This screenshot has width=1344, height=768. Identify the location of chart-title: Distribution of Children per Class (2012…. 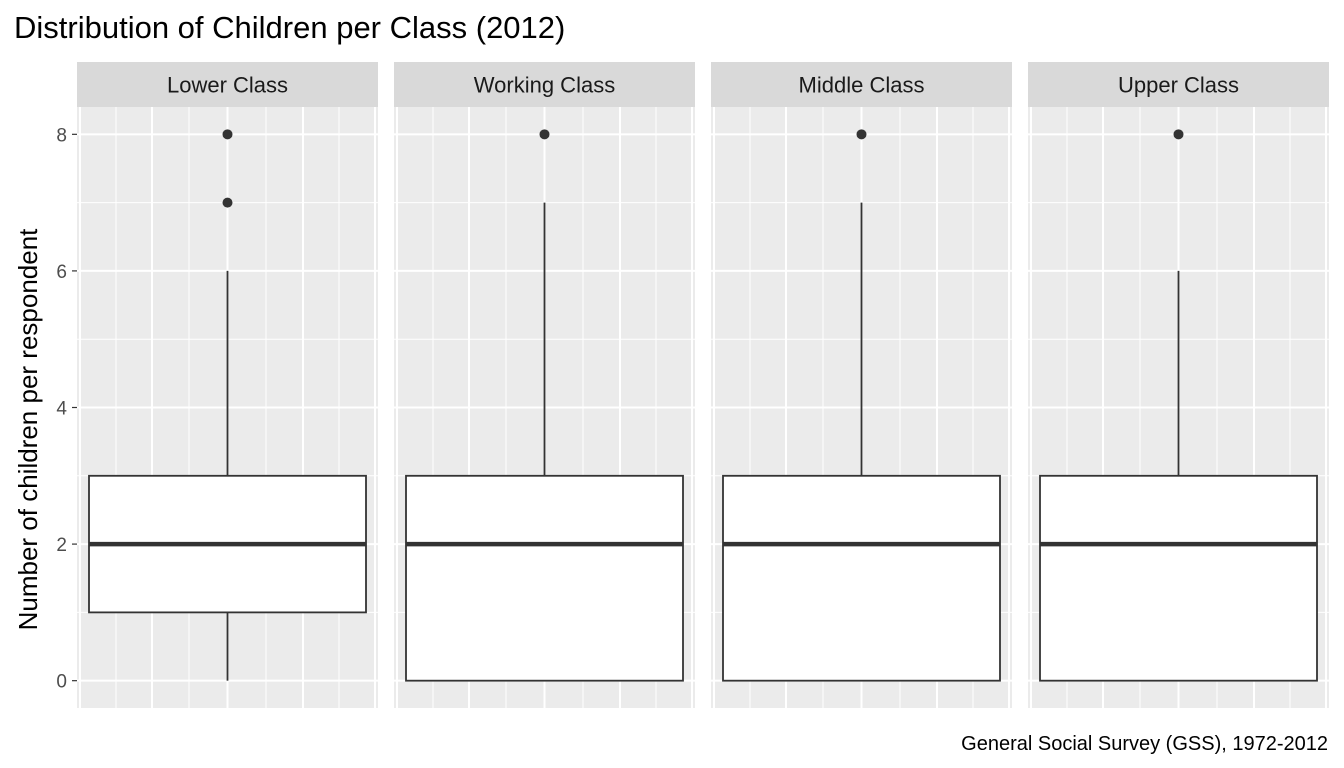
(290, 27).